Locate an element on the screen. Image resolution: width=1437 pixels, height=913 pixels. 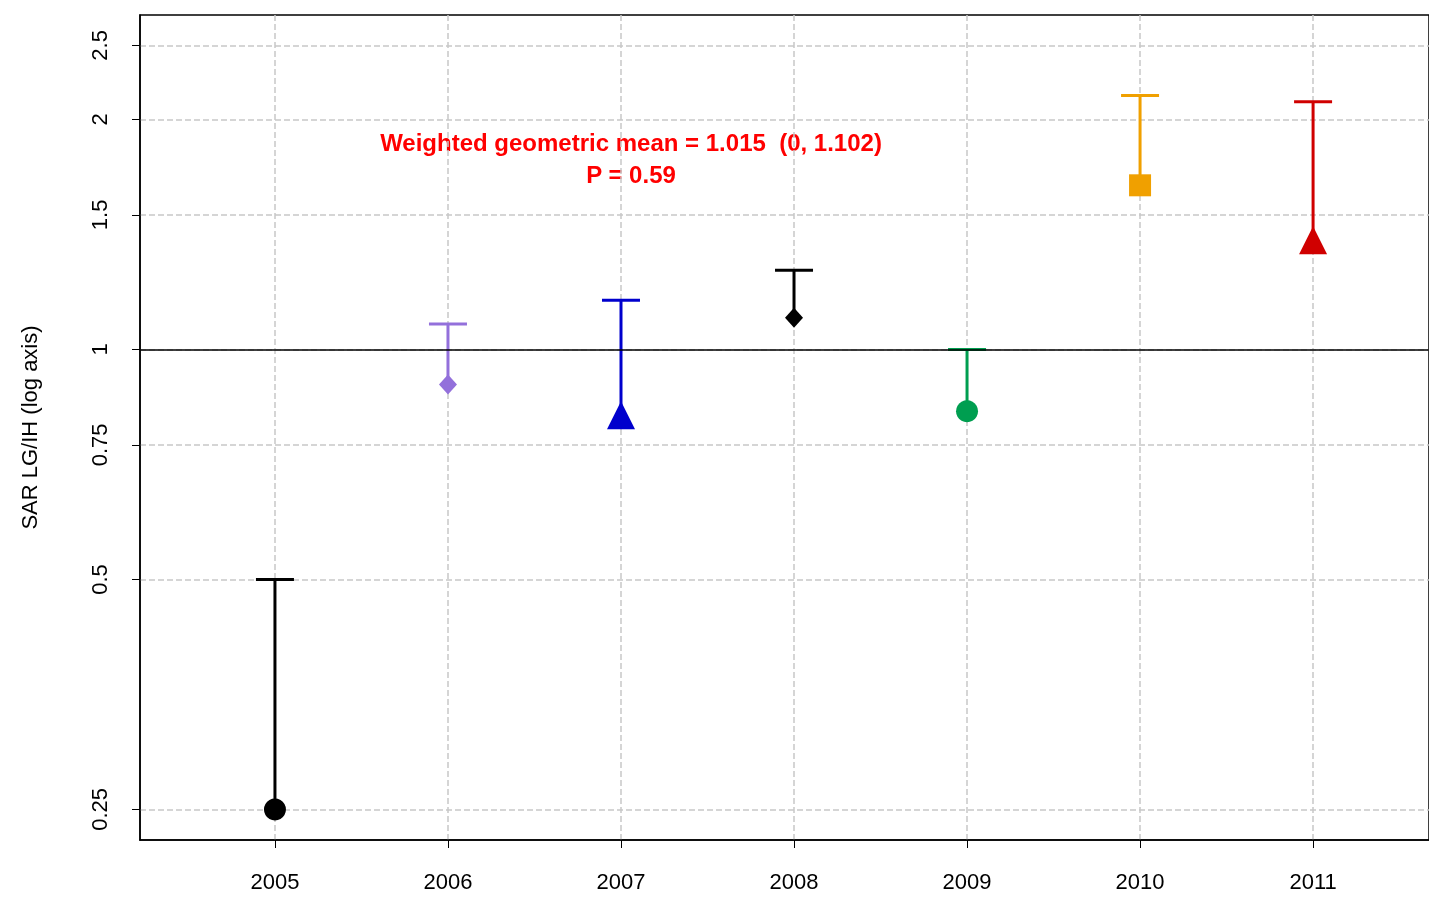
annotation: Weighted geometric mean = 1.015 (0, 1.102) is located at coordinates (631, 142).